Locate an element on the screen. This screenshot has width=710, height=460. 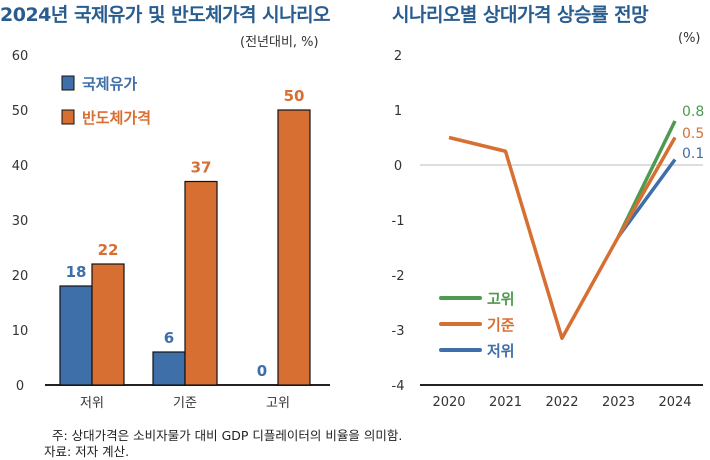
y-tick-label: 10 is located at coordinates (20, 331).